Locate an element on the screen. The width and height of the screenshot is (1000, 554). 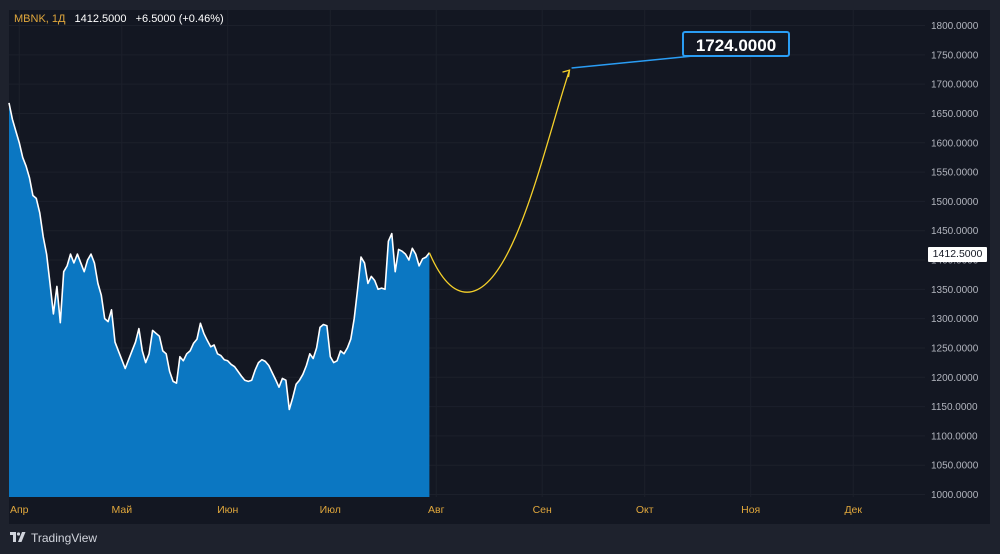
y-tick-label: 1700.0000 is located at coordinates (955, 85).